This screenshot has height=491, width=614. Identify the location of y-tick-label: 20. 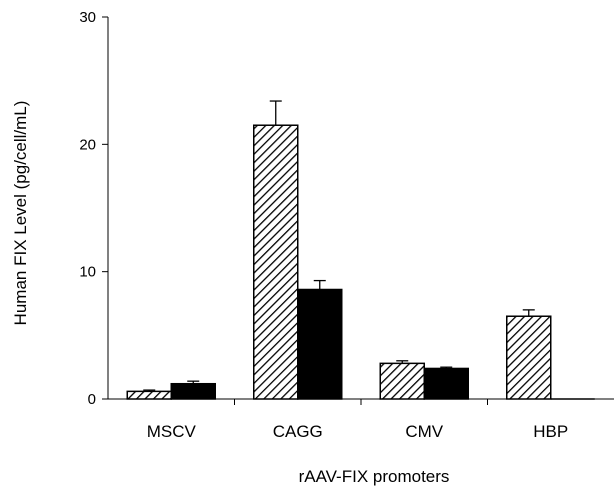
(87, 144).